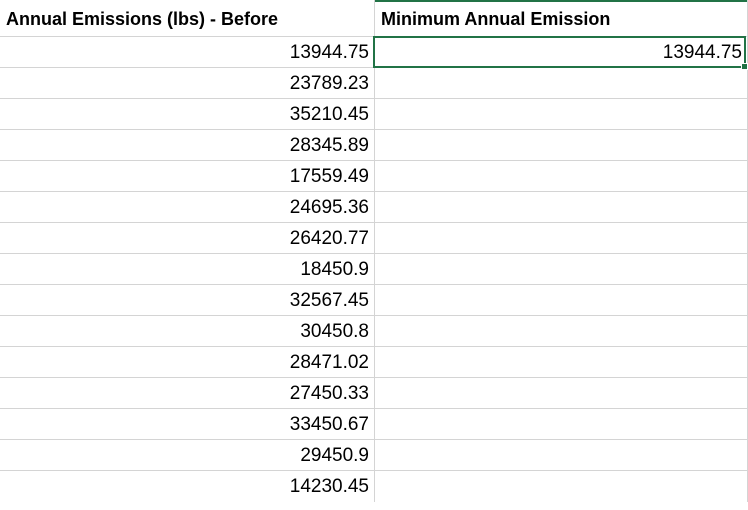 Image resolution: width=748 pixels, height=510 pixels. What do you see at coordinates (561, 176) in the screenshot?
I see `cell-b6` at bounding box center [561, 176].